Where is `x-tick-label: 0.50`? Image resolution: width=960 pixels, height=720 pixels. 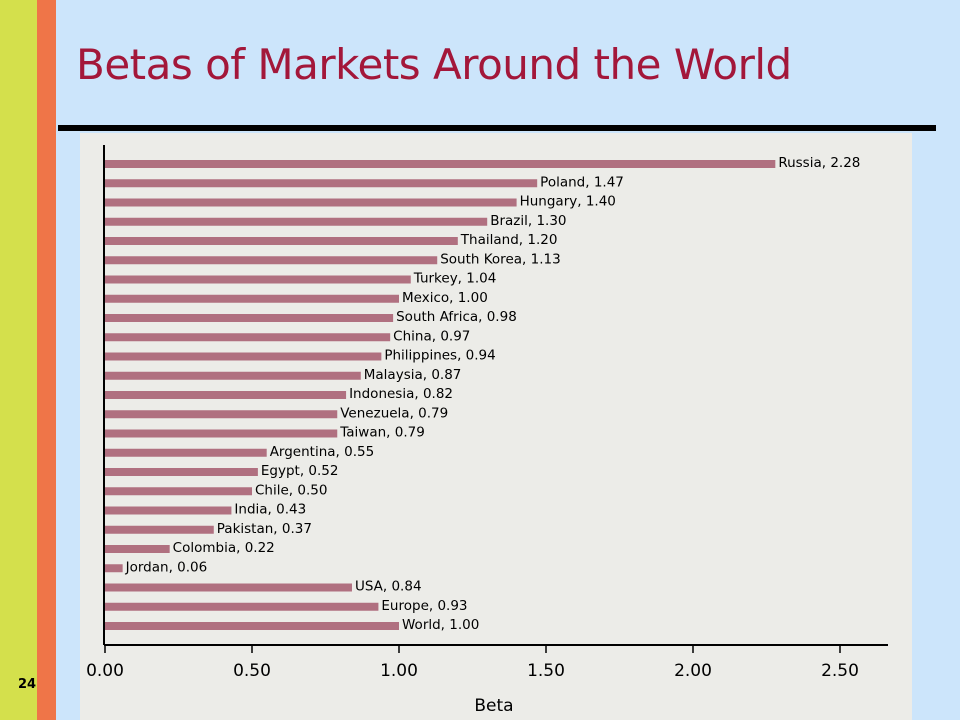
x-tick-label: 0.50 is located at coordinates (252, 671).